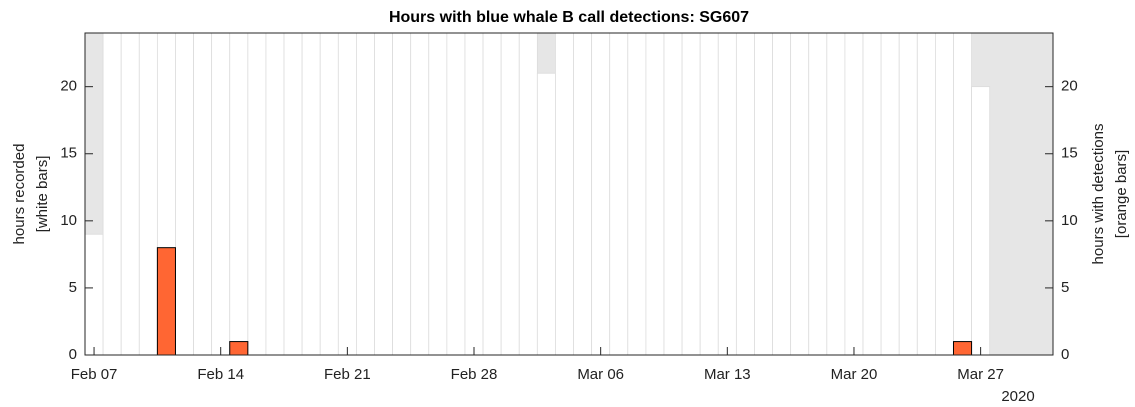 This screenshot has height=407, width=1135. Describe the element at coordinates (1069, 153) in the screenshot. I see `y2-tick-label: 15` at that location.